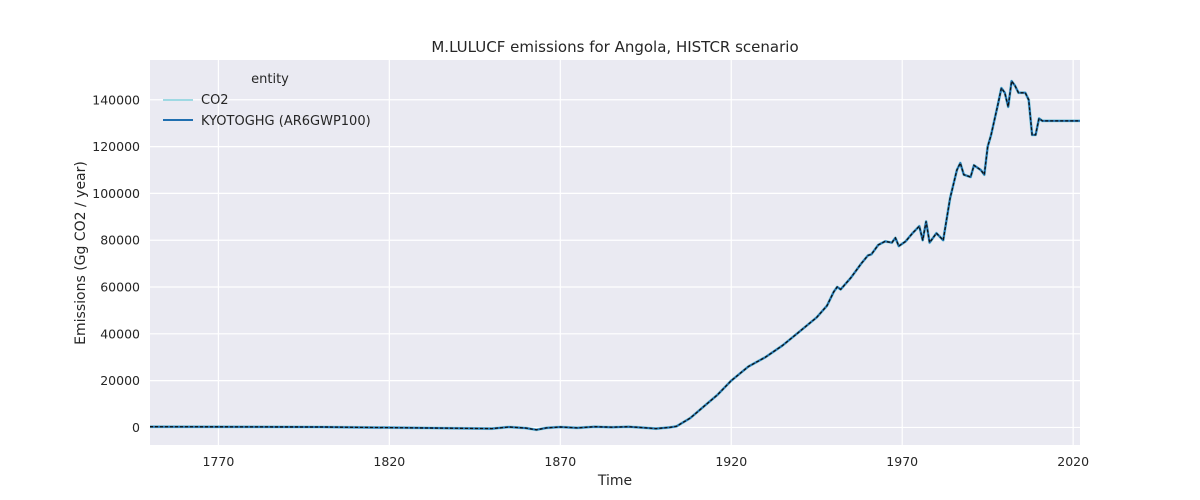 The width and height of the screenshot is (1200, 500). I want to click on legend-label-co2: CO2, so click(215, 100).